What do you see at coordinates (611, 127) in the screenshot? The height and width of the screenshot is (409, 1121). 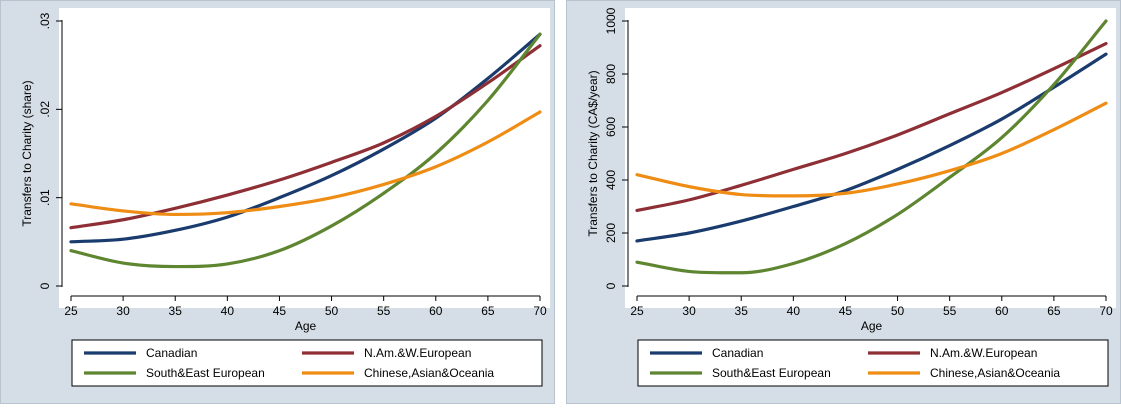 I see `y-tick-label: 600` at bounding box center [611, 127].